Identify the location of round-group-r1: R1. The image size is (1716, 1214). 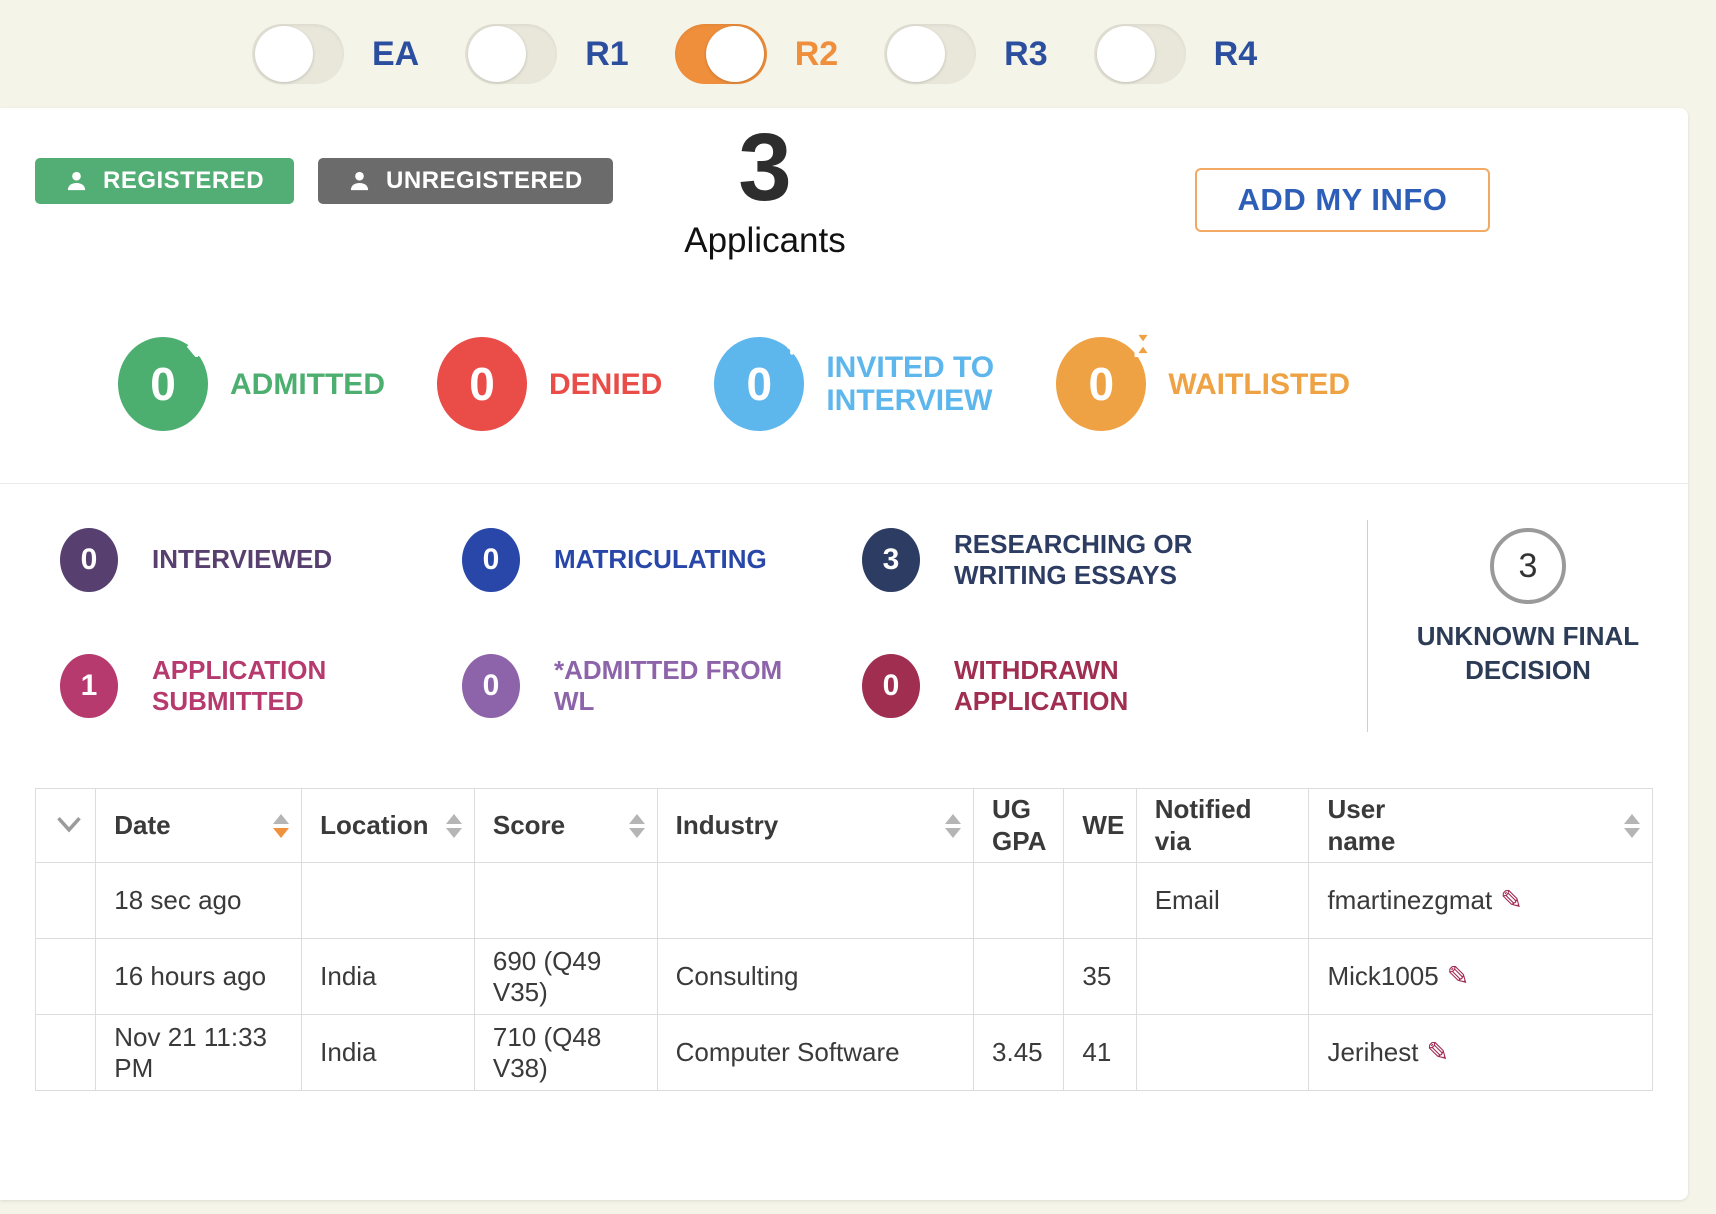
(547, 54).